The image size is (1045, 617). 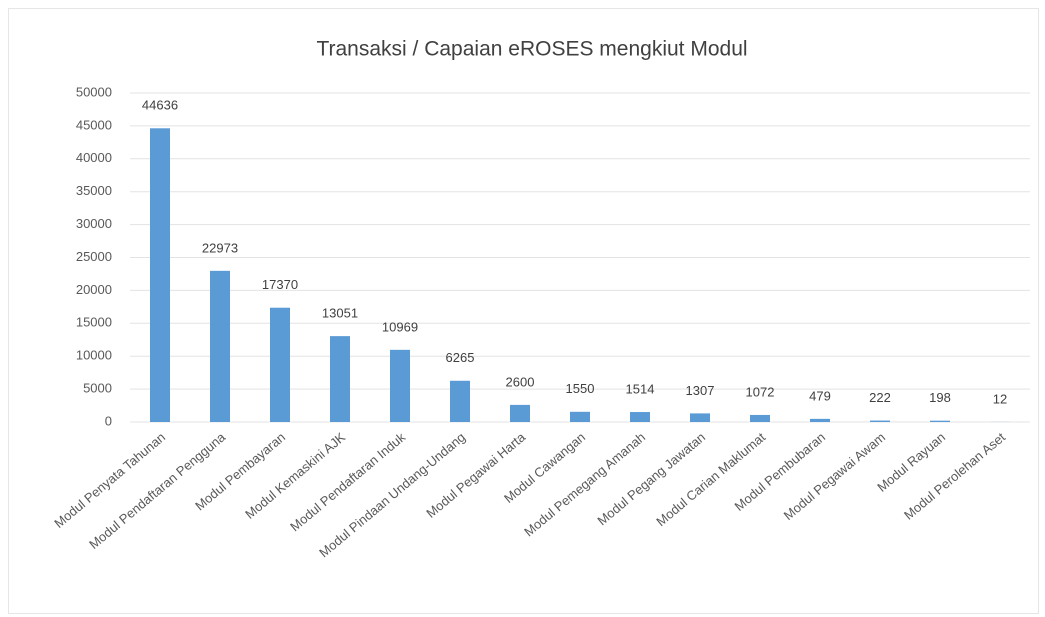 I want to click on value-label: 1072, so click(x=760, y=391).